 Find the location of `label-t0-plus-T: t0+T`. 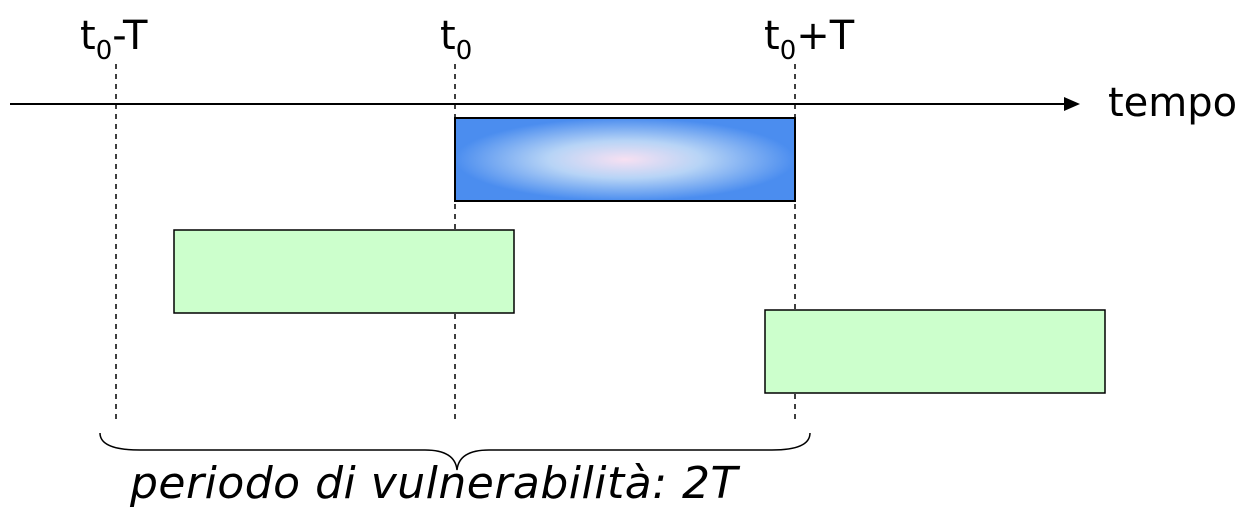

label-t0-plus-T: t0+T is located at coordinates (809, 39).